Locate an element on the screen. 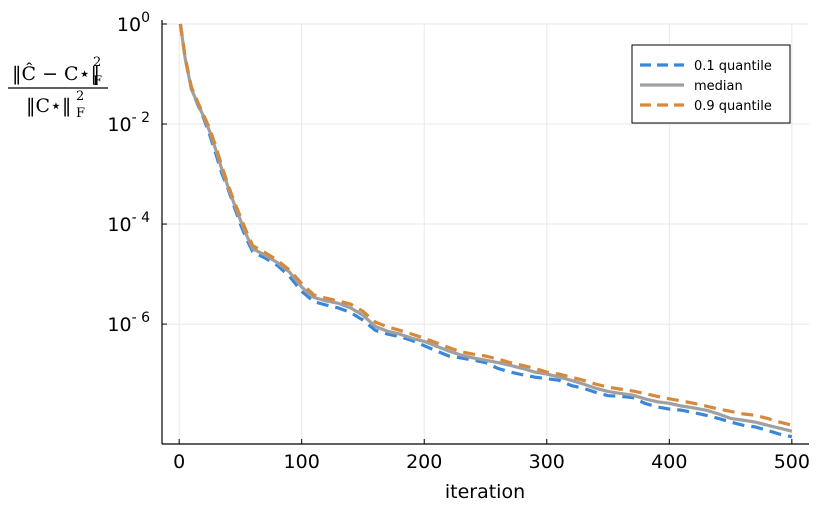 Image resolution: width=831 pixels, height=513 pixels. x-tick-label: 200 is located at coordinates (424, 462).